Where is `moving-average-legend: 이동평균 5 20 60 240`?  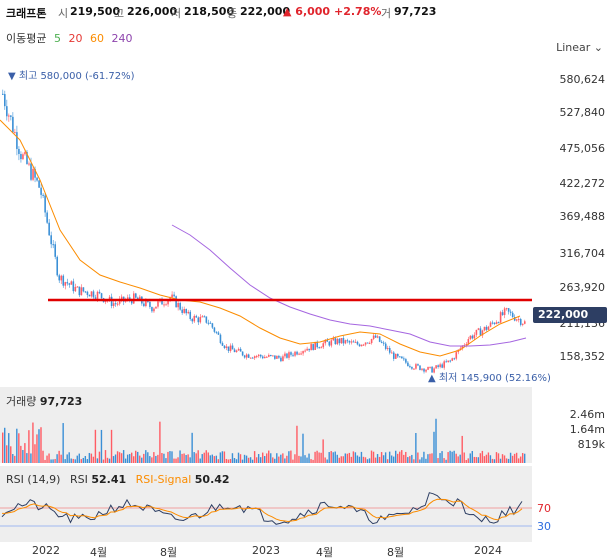 moving-average-legend: 이동평균 5 20 60 240 is located at coordinates (71, 38).